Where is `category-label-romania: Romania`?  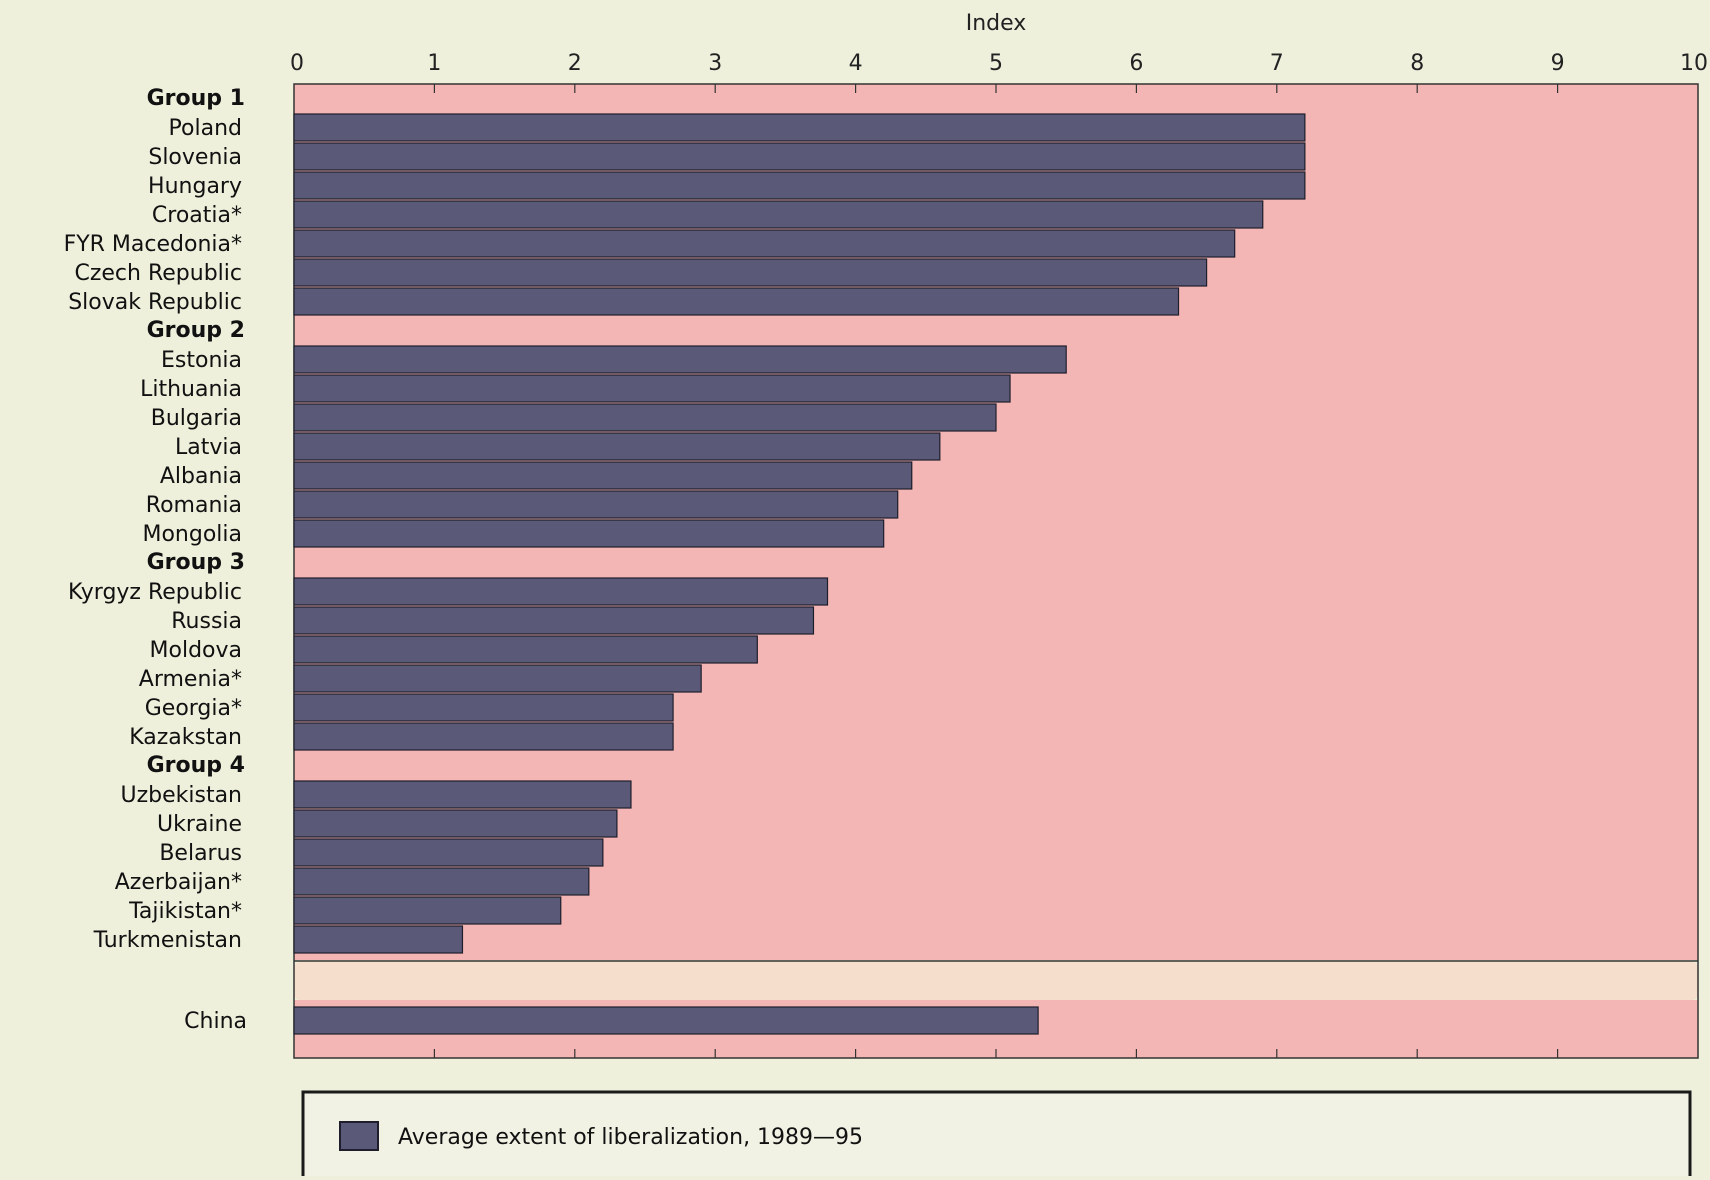
category-label-romania: Romania is located at coordinates (194, 505).